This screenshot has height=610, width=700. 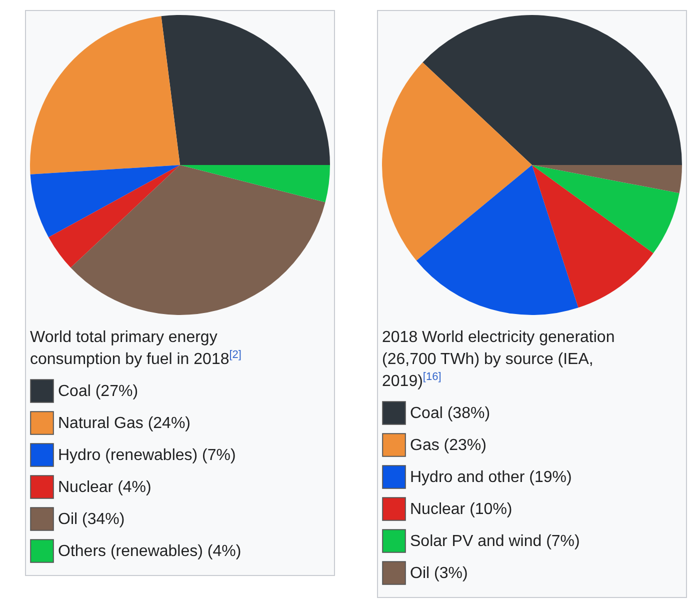 I want to click on legend-label: Coal (27%), so click(x=98, y=391).